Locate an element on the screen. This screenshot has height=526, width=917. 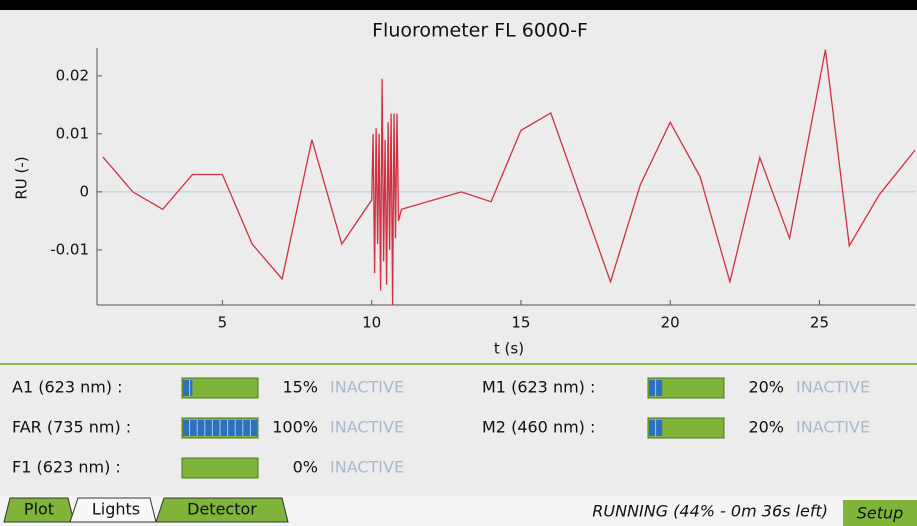
x-tick-label: 10 is located at coordinates (371, 323).